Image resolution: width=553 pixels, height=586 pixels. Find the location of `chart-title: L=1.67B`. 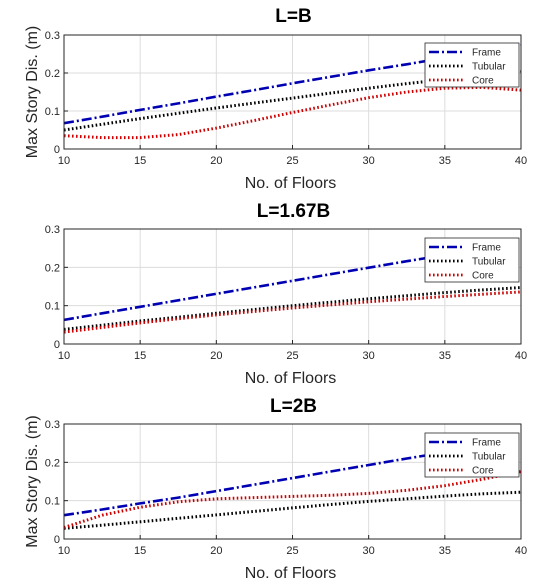

chart-title: L=1.67B is located at coordinates (293, 211).